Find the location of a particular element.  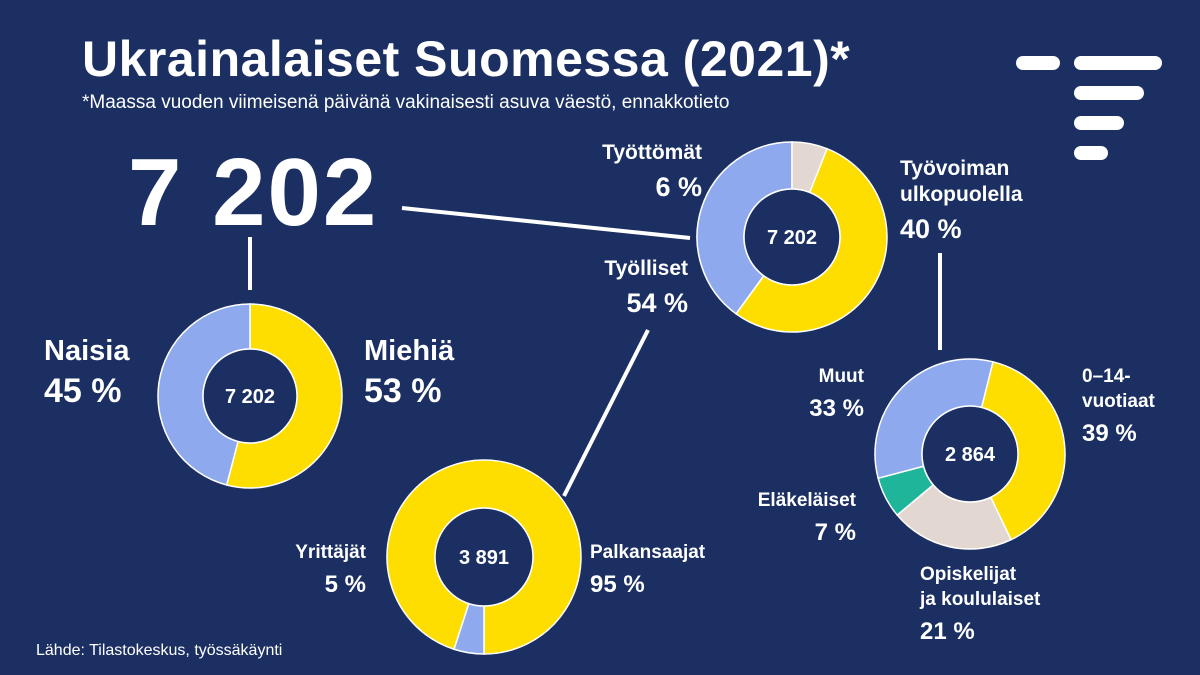

center-label-outside-labour-force: 2 864 is located at coordinates (970, 455).